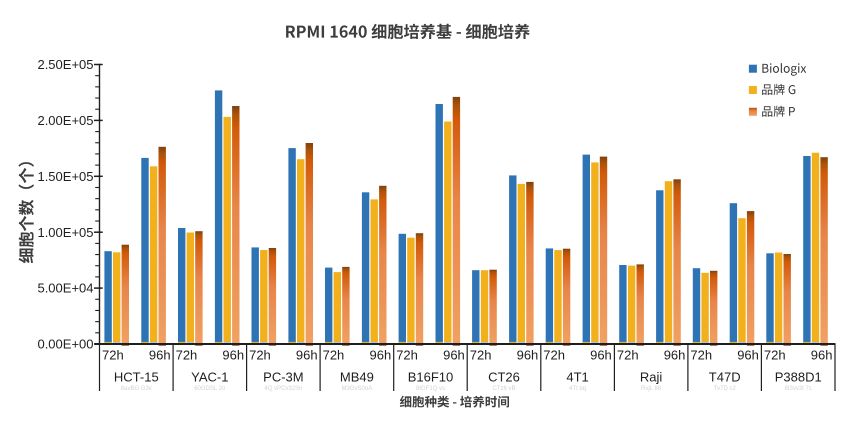 The image size is (841, 421). I want to click on svg-text: Raji, so click(651, 377).